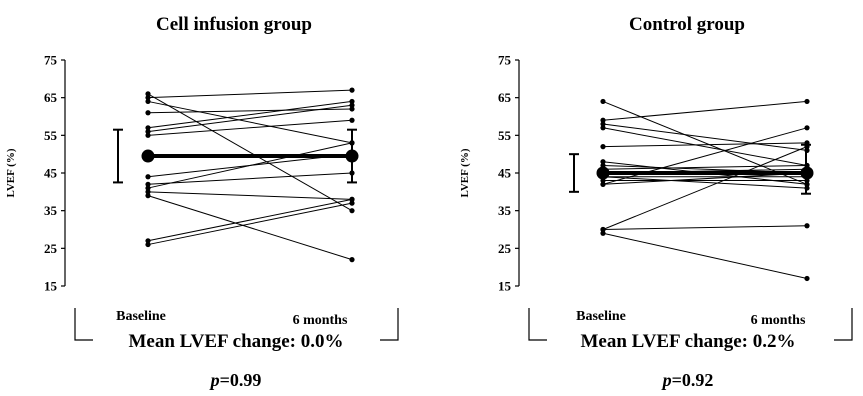 Image resolution: width=863 pixels, height=396 pixels. What do you see at coordinates (688, 341) in the screenshot?
I see `mean-change-label: Mean LVEF change: 0.2%` at bounding box center [688, 341].